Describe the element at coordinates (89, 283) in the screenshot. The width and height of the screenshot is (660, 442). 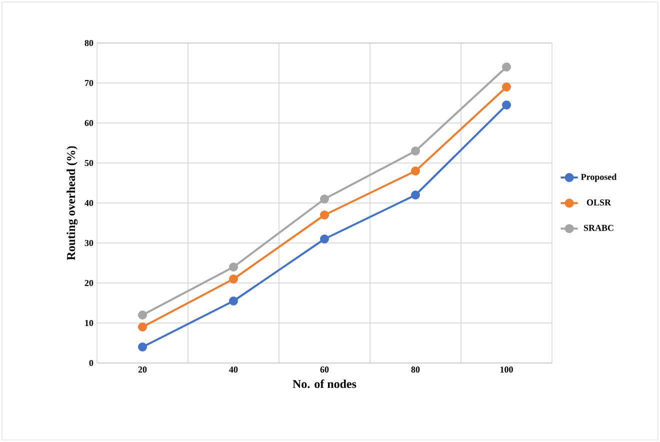
I see `y-tick-label: 20` at that location.